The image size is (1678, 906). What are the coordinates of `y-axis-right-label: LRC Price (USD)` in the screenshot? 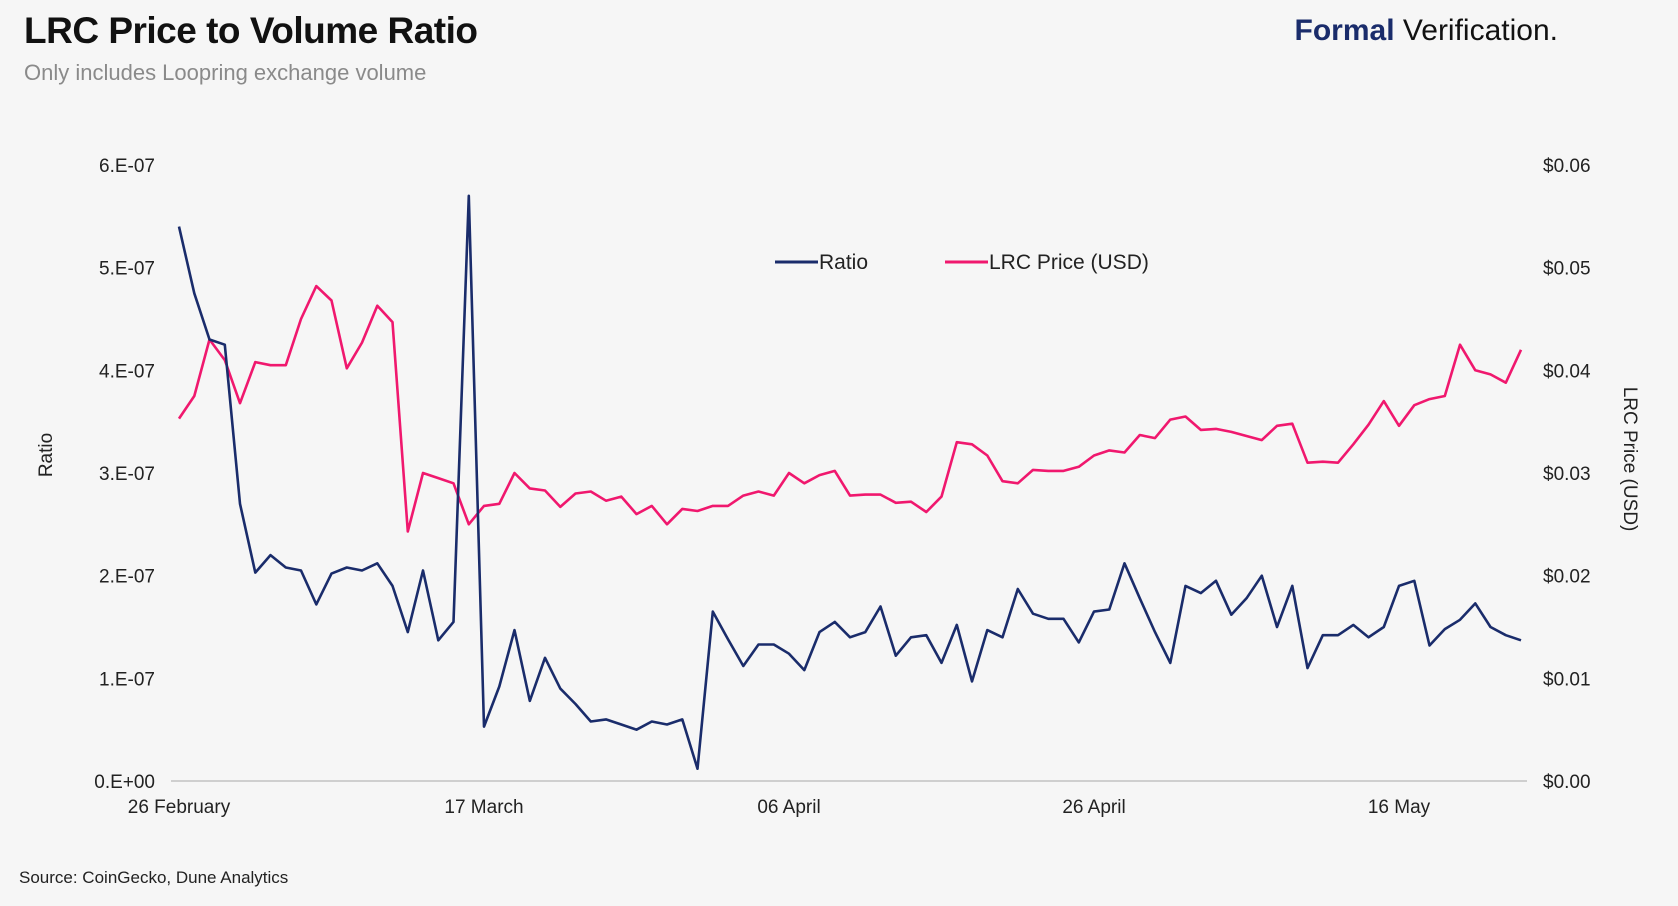 It's located at (1629, 459).